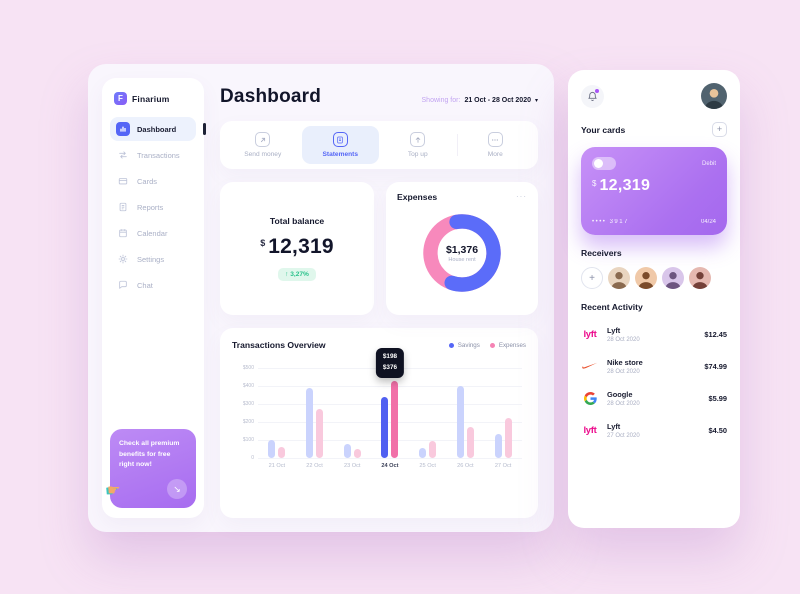 Image resolution: width=800 pixels, height=594 pixels. What do you see at coordinates (714, 96) in the screenshot?
I see `user-avatar` at bounding box center [714, 96].